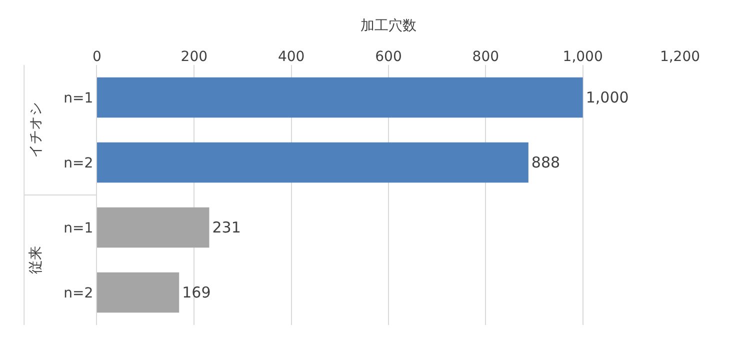 This screenshot has width=740, height=337. I want to click on x-tick-label: 800, so click(486, 57).